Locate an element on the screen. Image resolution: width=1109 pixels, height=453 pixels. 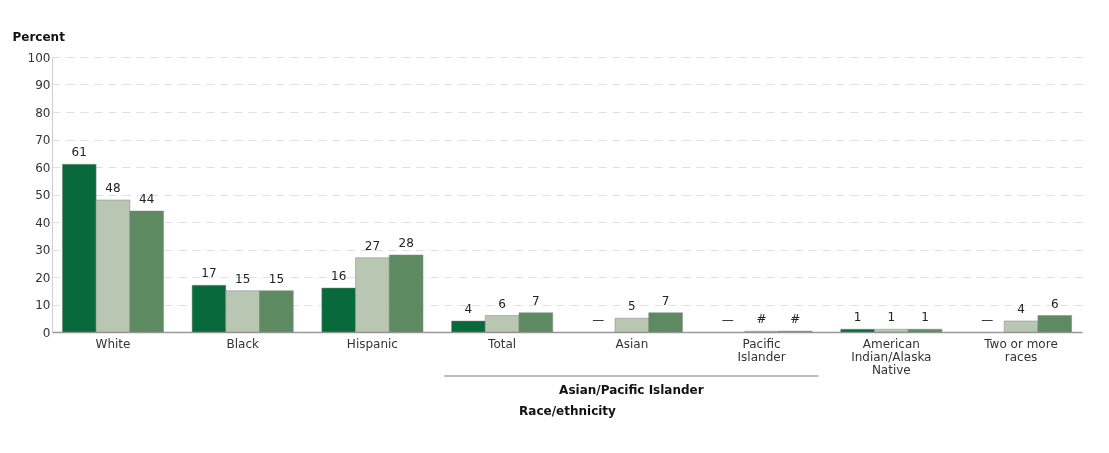
data-label: 48 is located at coordinates (113, 188).